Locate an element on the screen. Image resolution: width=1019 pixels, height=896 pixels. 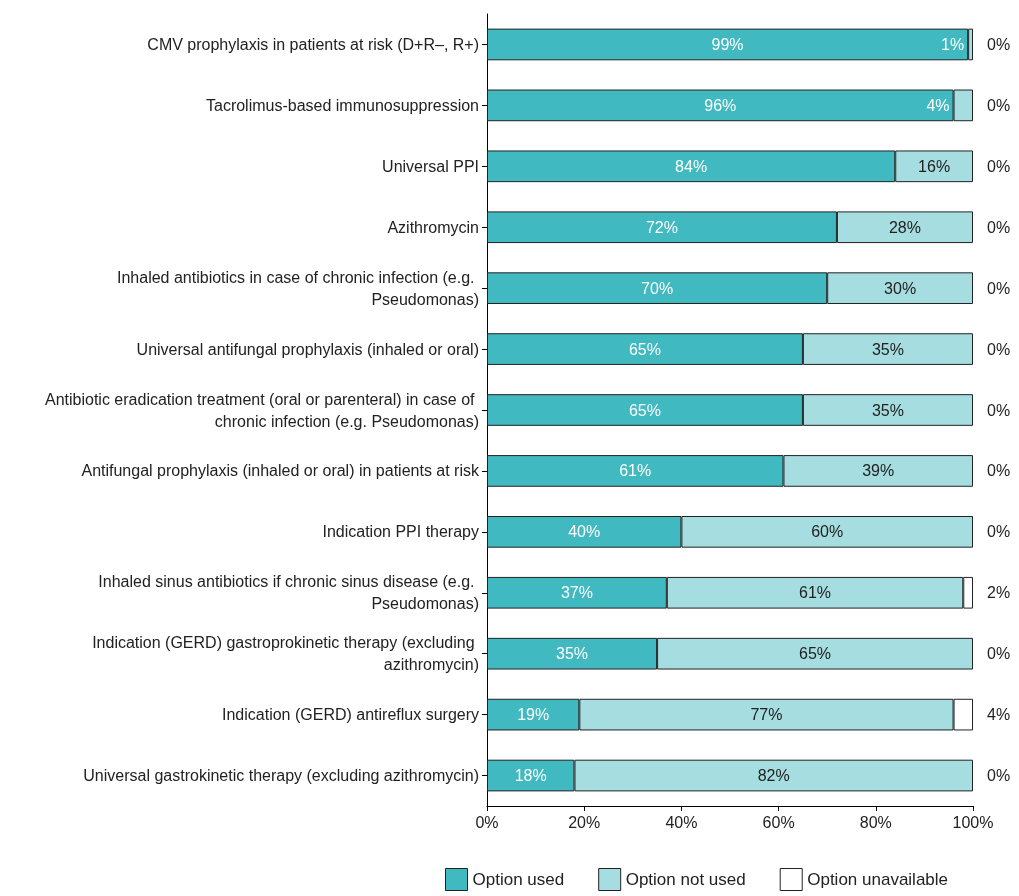
y-tick-label: Antifungal prophylaxis (inhaled or oral) in patients at risk is located at coordinates (280, 471).